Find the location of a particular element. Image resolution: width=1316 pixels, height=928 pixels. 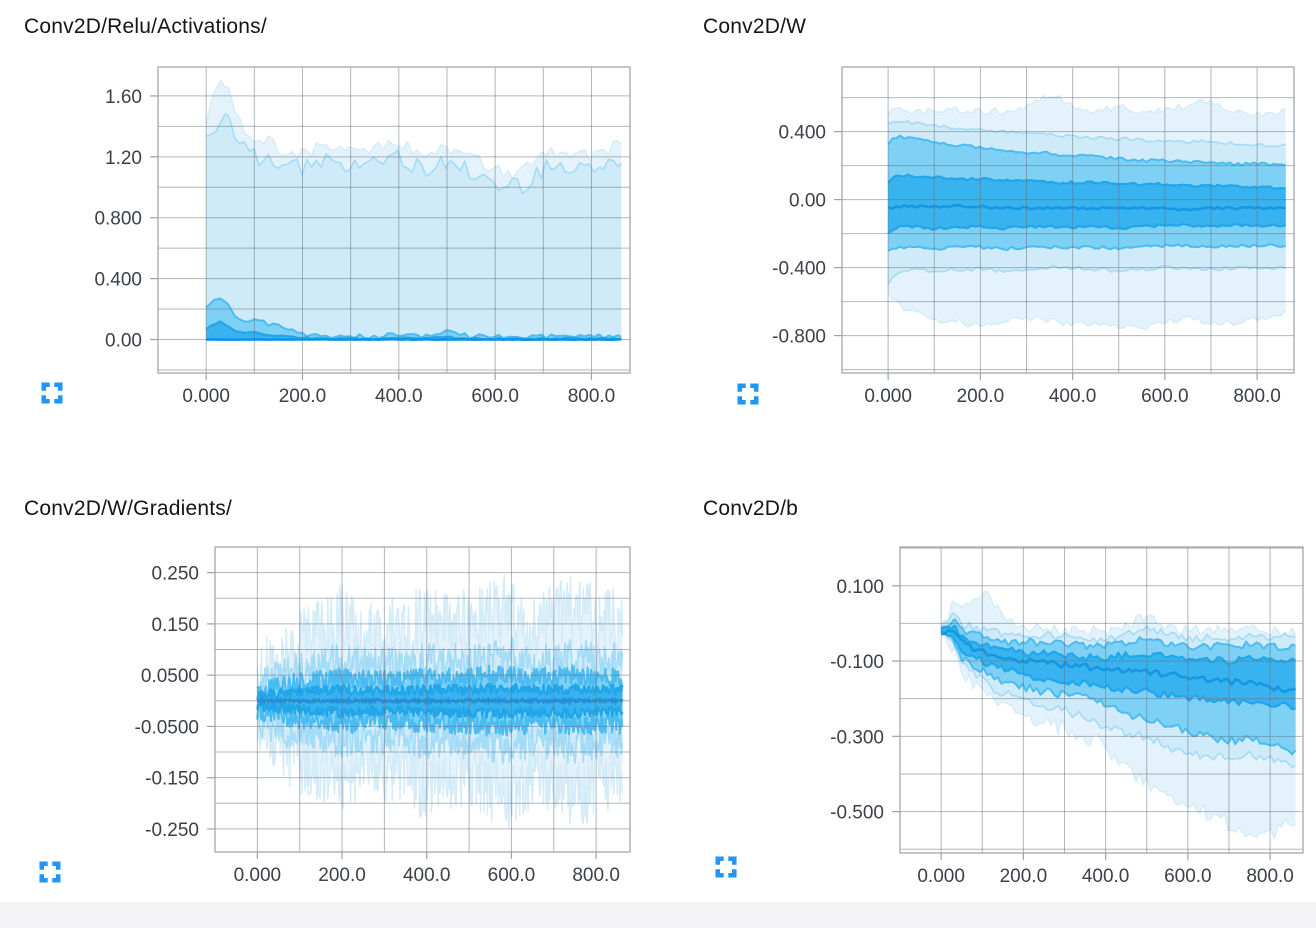

footer-strip is located at coordinates (658, 915).